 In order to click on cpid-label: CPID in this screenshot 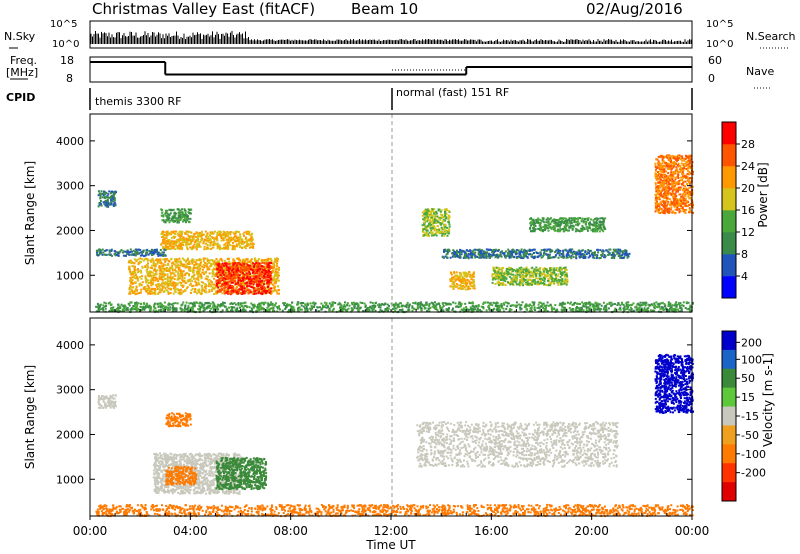, I will do `click(20, 97)`.